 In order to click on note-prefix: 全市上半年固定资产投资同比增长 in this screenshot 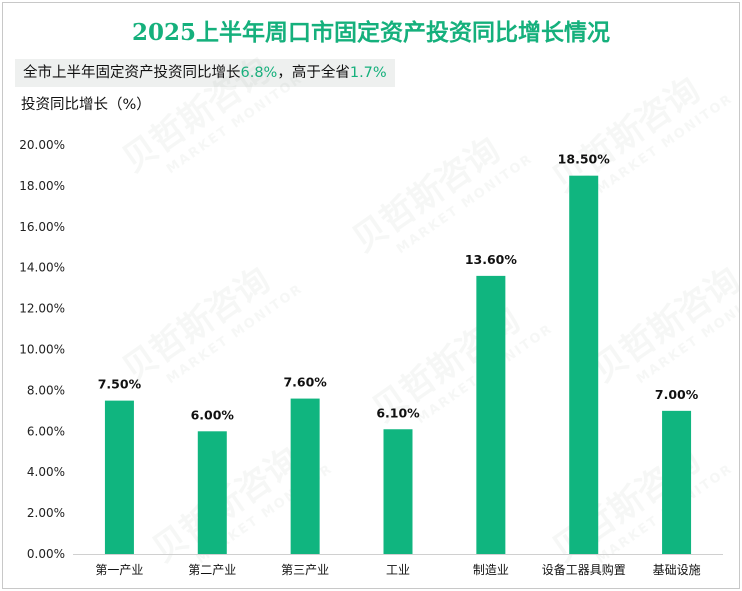, I will do `click(132, 73)`.